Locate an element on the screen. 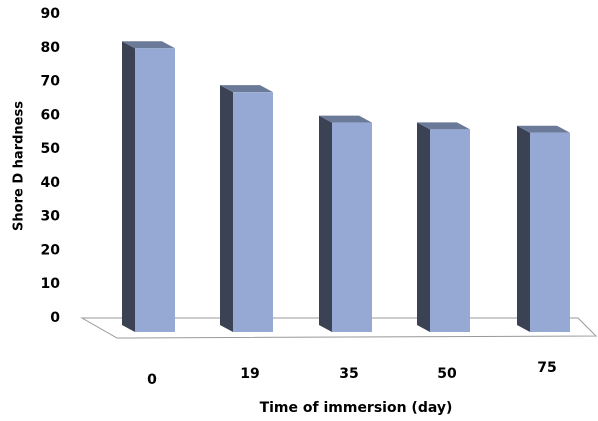 Image resolution: width=598 pixels, height=421 pixels. y-tick-label: 80 is located at coordinates (51, 48).